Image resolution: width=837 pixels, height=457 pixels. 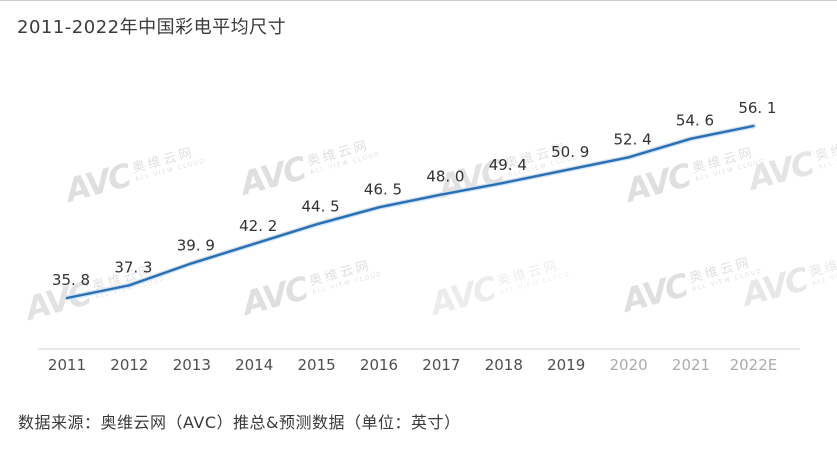 What do you see at coordinates (441, 365) in the screenshot?
I see `x-axis-label-2017: 2017` at bounding box center [441, 365].